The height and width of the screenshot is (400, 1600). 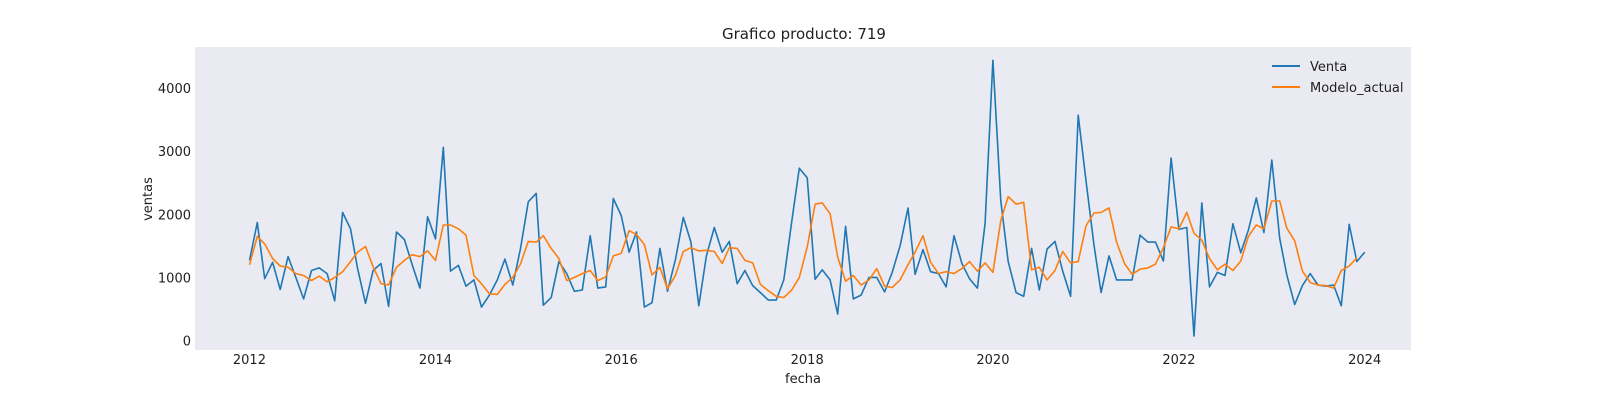 What do you see at coordinates (249, 360) in the screenshot?
I see `x-tick-label: 2012` at bounding box center [249, 360].